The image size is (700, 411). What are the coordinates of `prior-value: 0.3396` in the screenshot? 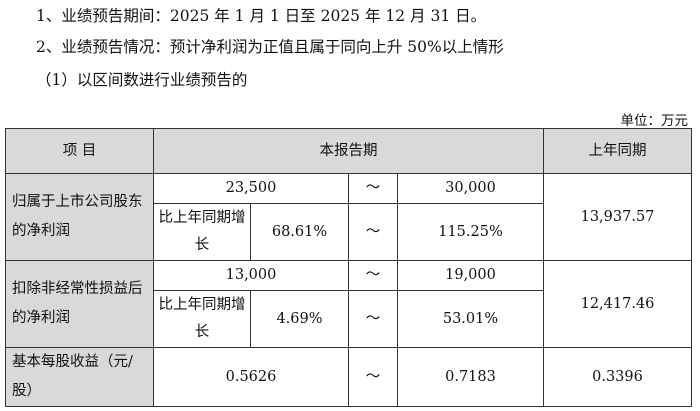 It's located at (617, 377).